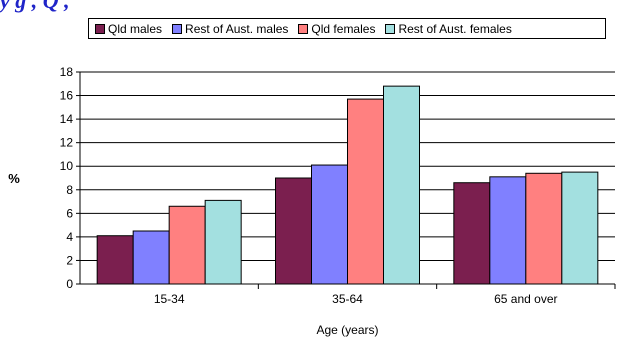  What do you see at coordinates (67, 166) in the screenshot?
I see `y-tick-label: 10` at bounding box center [67, 166].